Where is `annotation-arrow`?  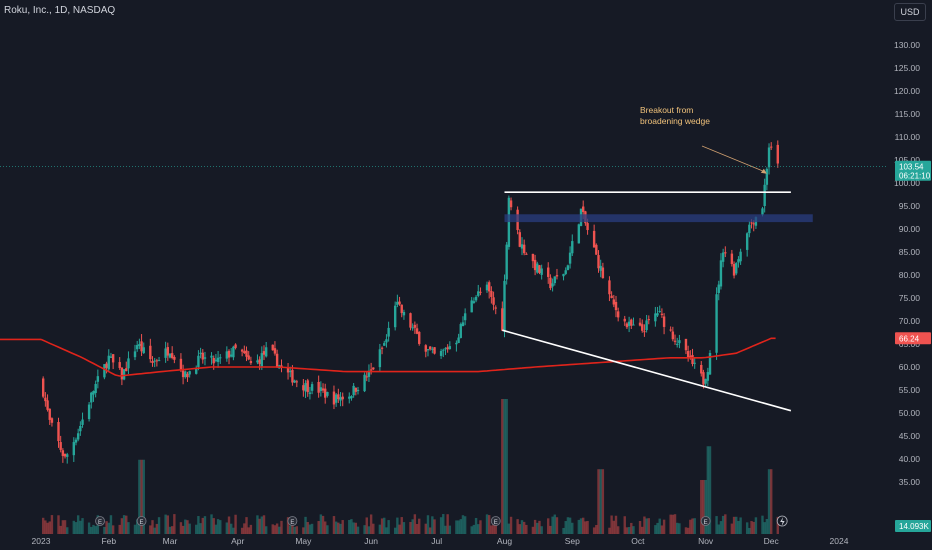 annotation-arrow is located at coordinates (733, 159).